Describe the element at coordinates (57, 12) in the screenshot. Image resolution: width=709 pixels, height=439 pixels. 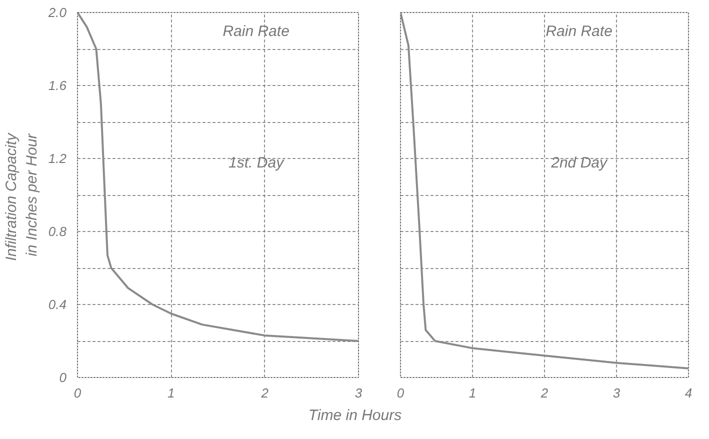
I see `y-tick-label: 2.0` at that location.